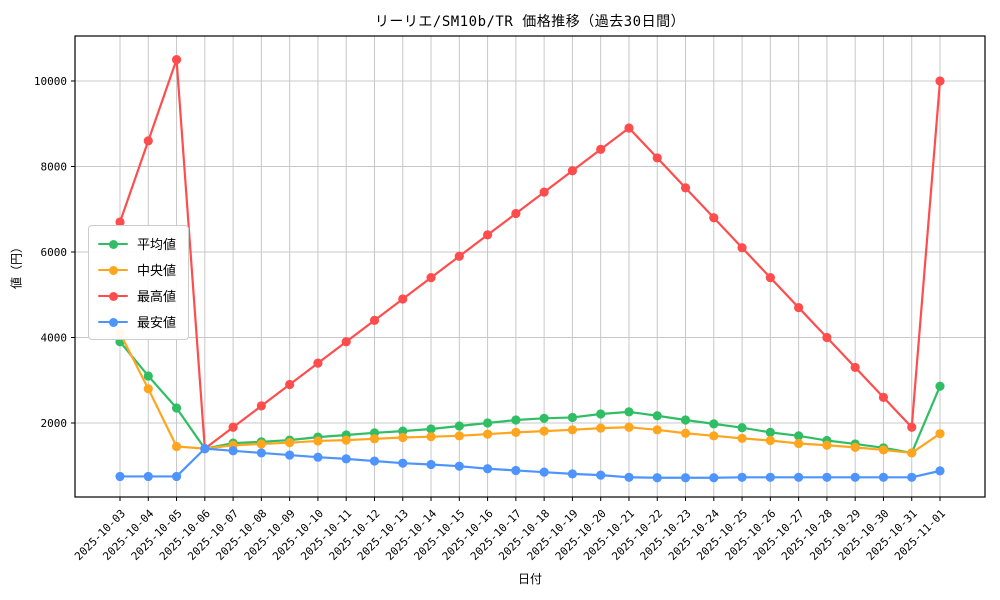 The height and width of the screenshot is (600, 1000). I want to click on legend-item-average: 平均値, so click(137, 243).